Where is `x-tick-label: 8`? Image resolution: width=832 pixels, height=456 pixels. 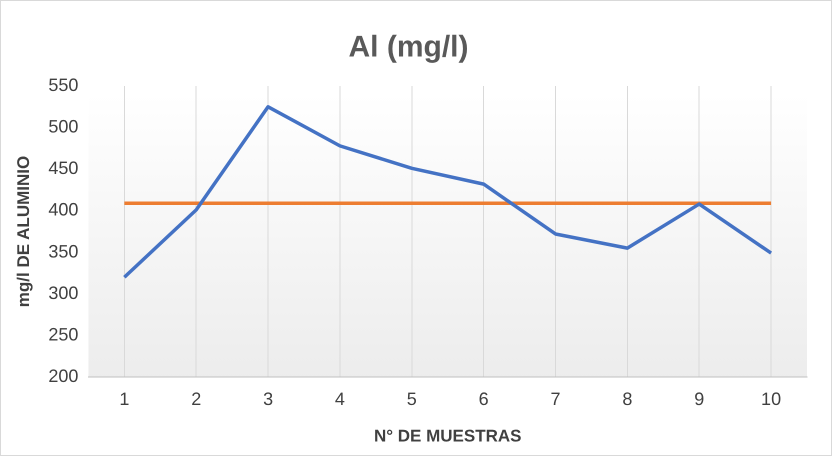 x-tick-label: 8 is located at coordinates (627, 398).